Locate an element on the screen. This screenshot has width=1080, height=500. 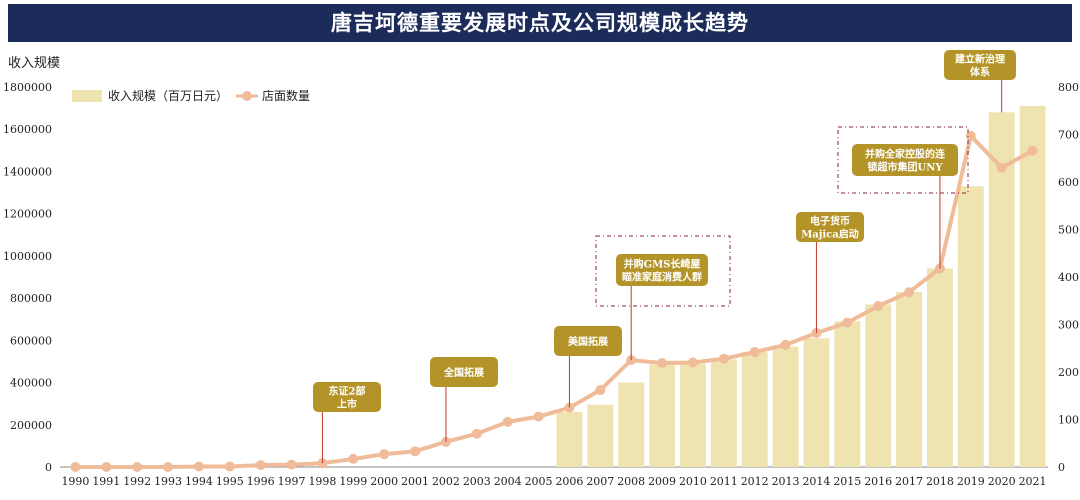
x-tick-label: 2006 is located at coordinates (569, 481).